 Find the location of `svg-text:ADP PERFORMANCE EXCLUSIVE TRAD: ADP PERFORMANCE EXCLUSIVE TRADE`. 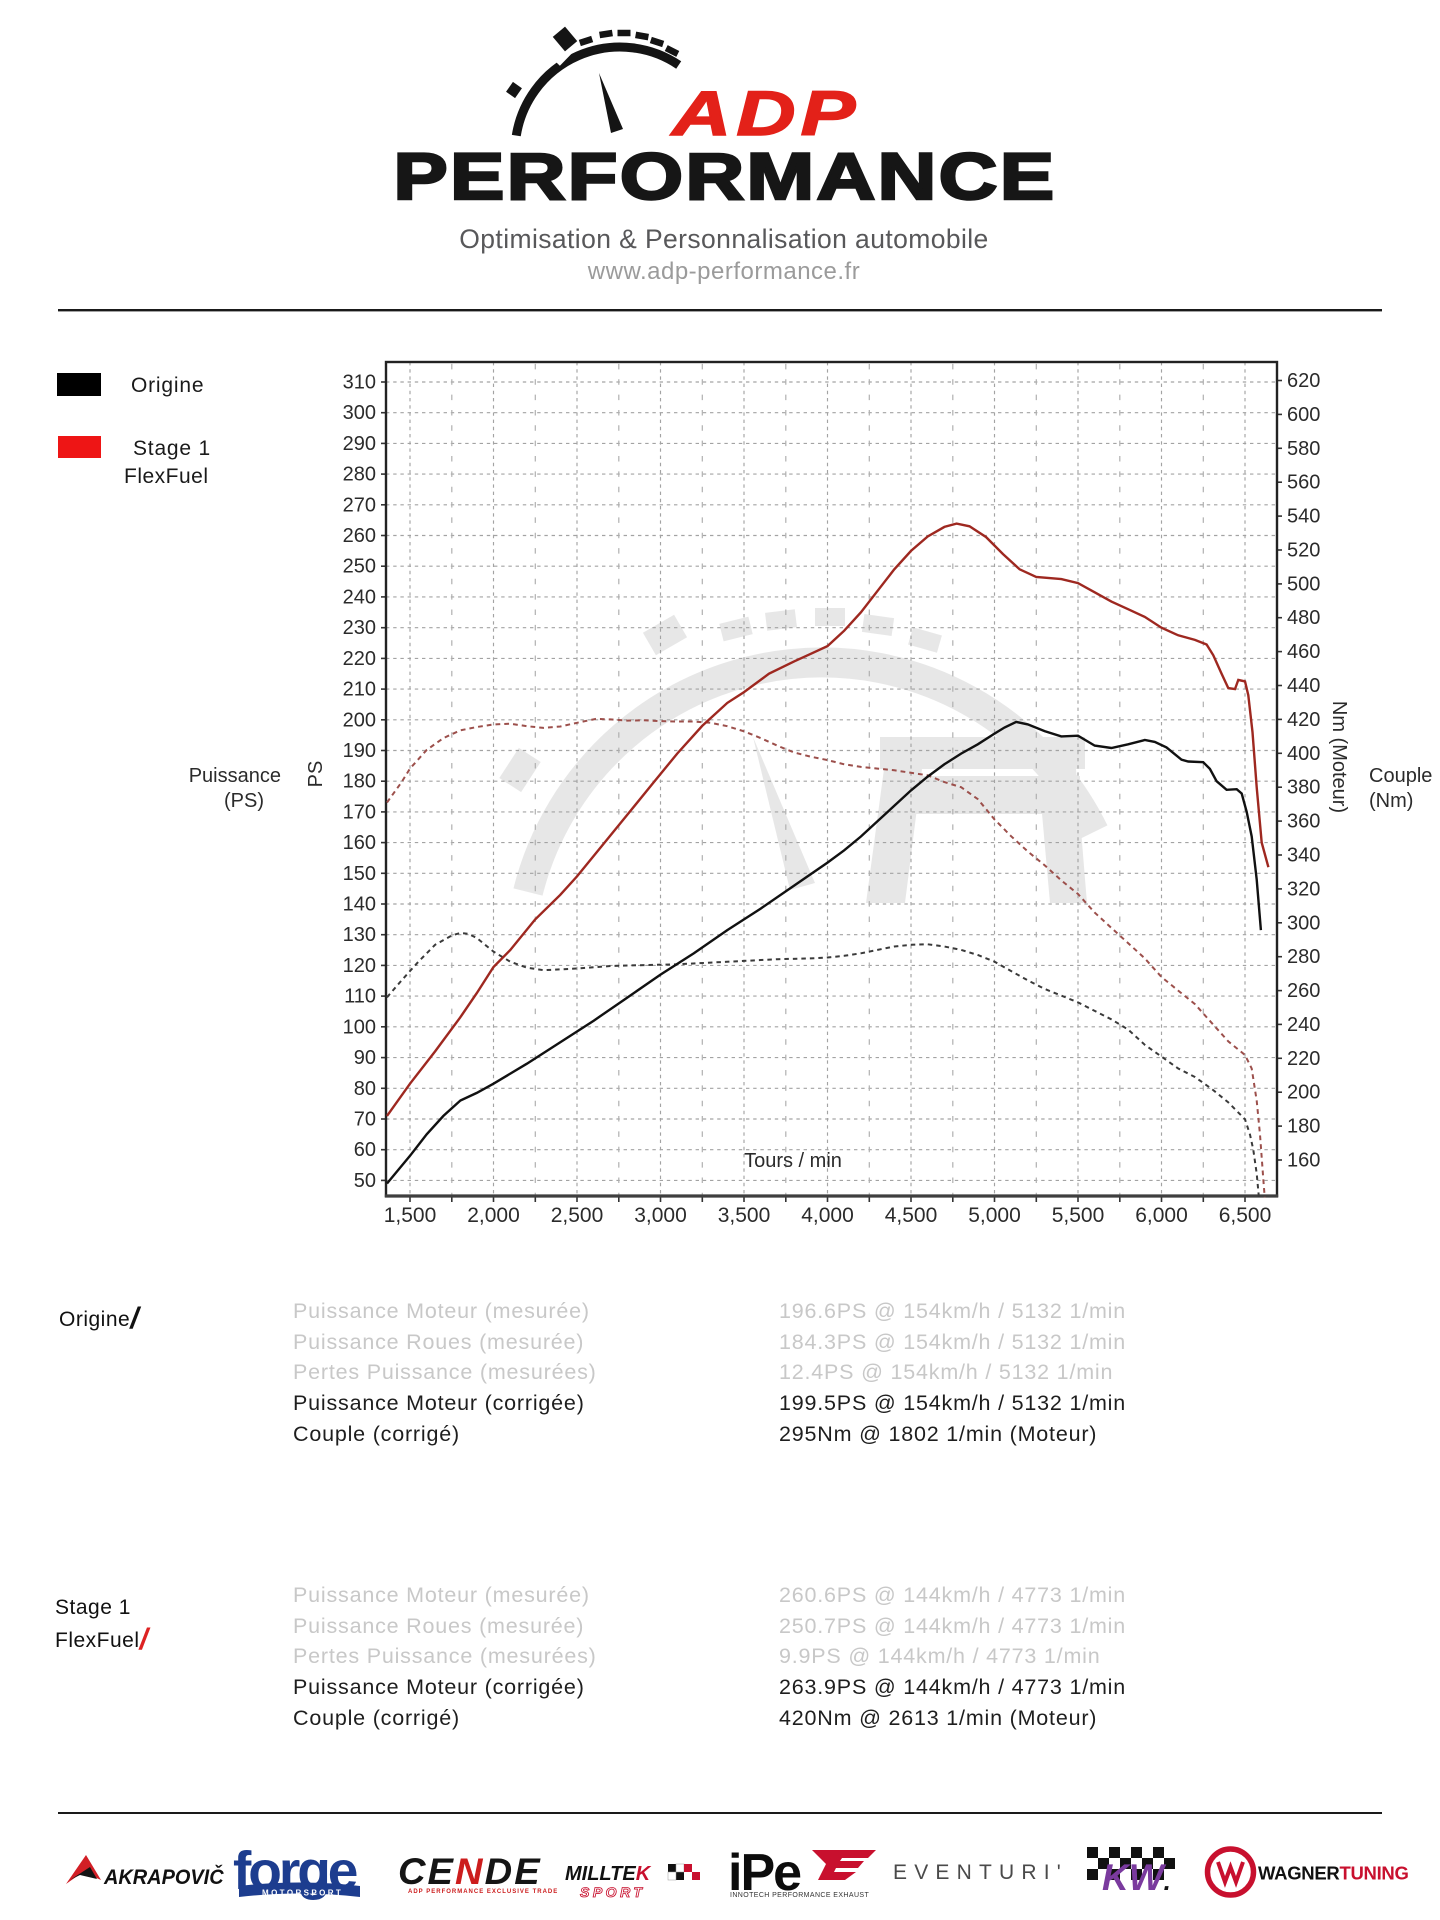

svg-text:ADP PERFORMANCE EXCLUSIVE TRAD: ADP PERFORMANCE EXCLUSIVE TRADE is located at coordinates (483, 1892).